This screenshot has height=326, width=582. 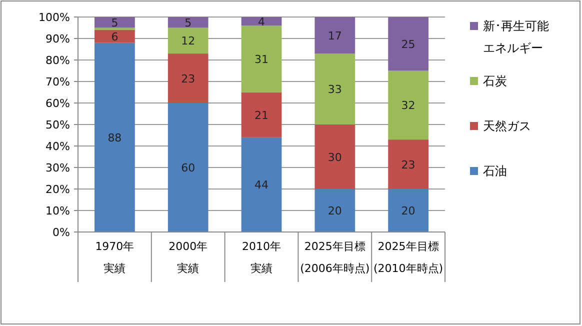 I want to click on x-tick-label: 2000年実績, so click(x=188, y=257).